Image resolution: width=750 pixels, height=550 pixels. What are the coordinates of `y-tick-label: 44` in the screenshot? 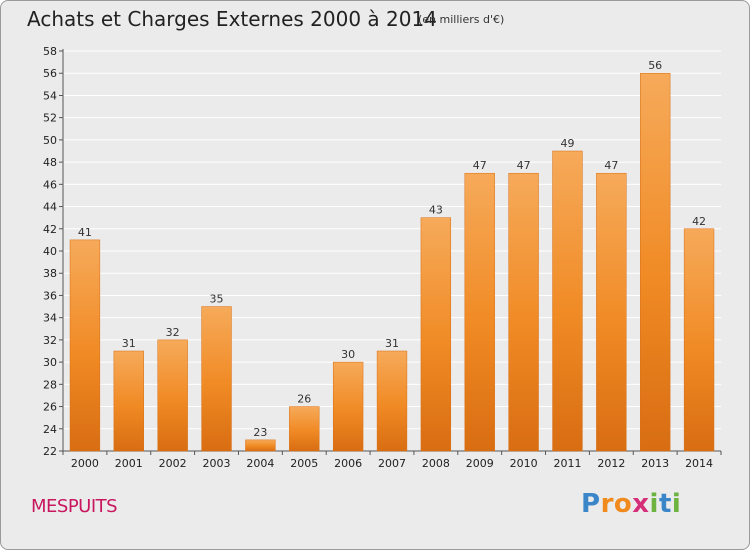 It's located at (50, 207).